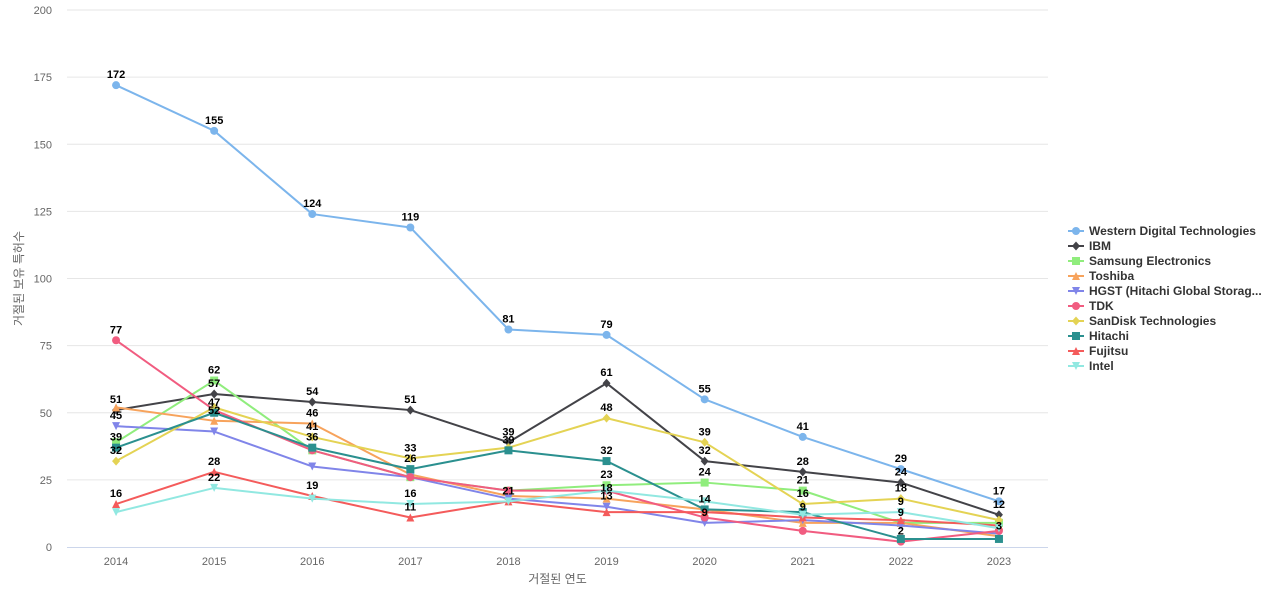 This screenshot has width=1280, height=600. I want to click on legend-label: Samsung Electronics, so click(1150, 261).